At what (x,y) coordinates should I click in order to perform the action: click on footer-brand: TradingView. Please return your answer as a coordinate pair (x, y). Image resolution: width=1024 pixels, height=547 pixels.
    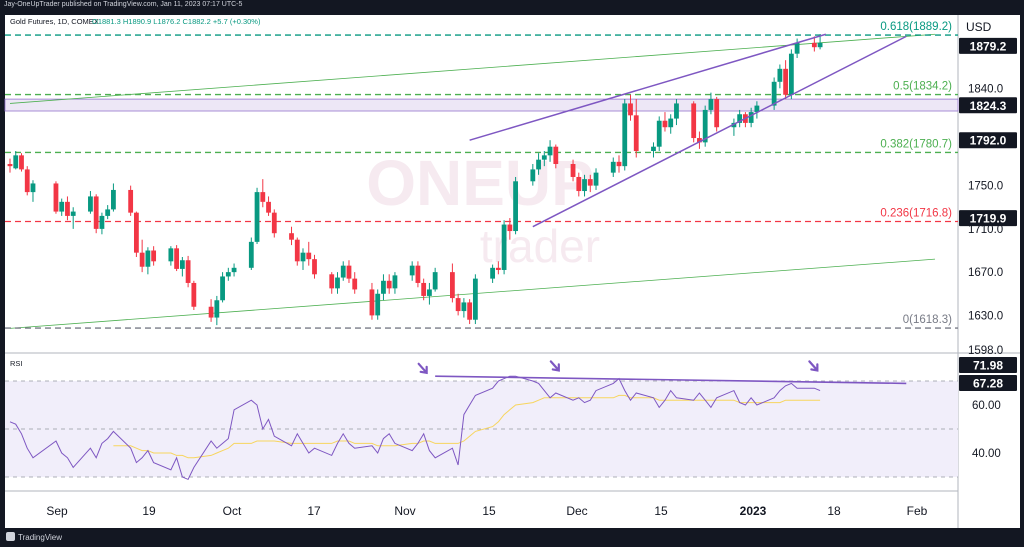
    Looking at the image, I should click on (34, 537).